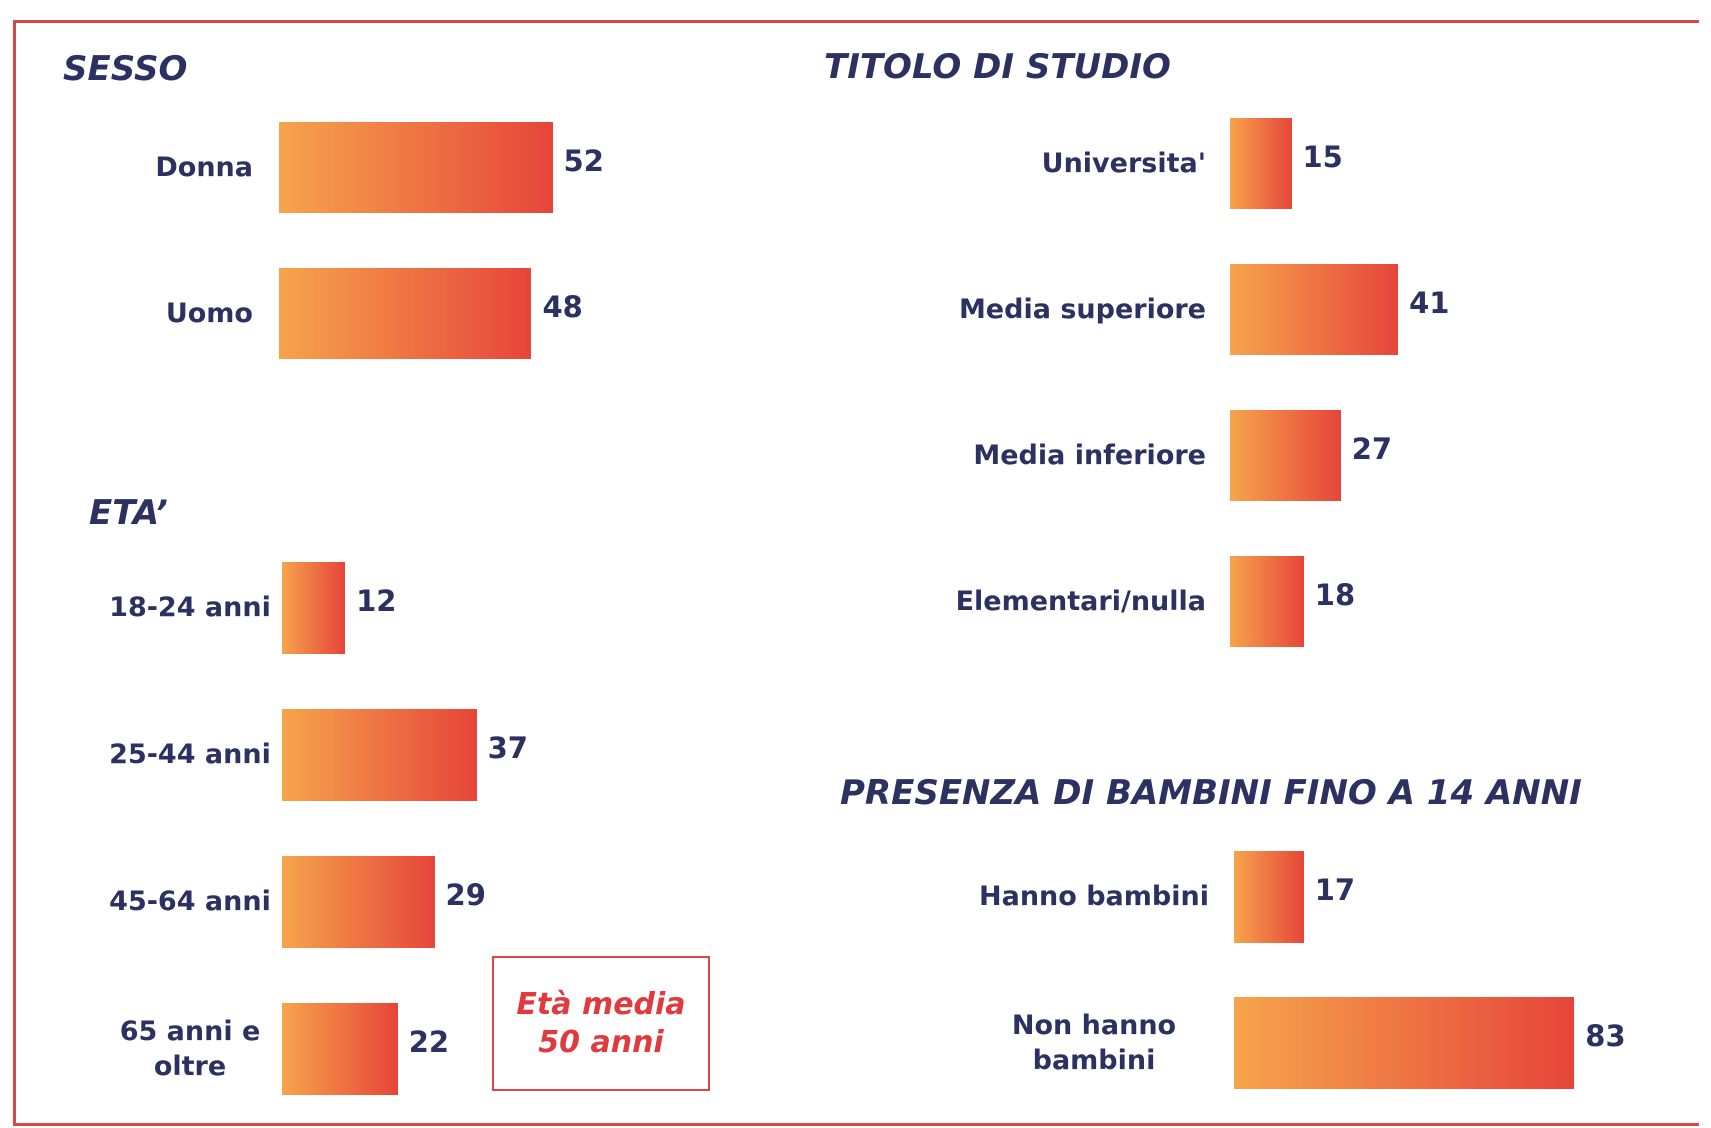 The height and width of the screenshot is (1128, 1711). Describe the element at coordinates (601, 1004) in the screenshot. I see `annotation: Età media` at that location.